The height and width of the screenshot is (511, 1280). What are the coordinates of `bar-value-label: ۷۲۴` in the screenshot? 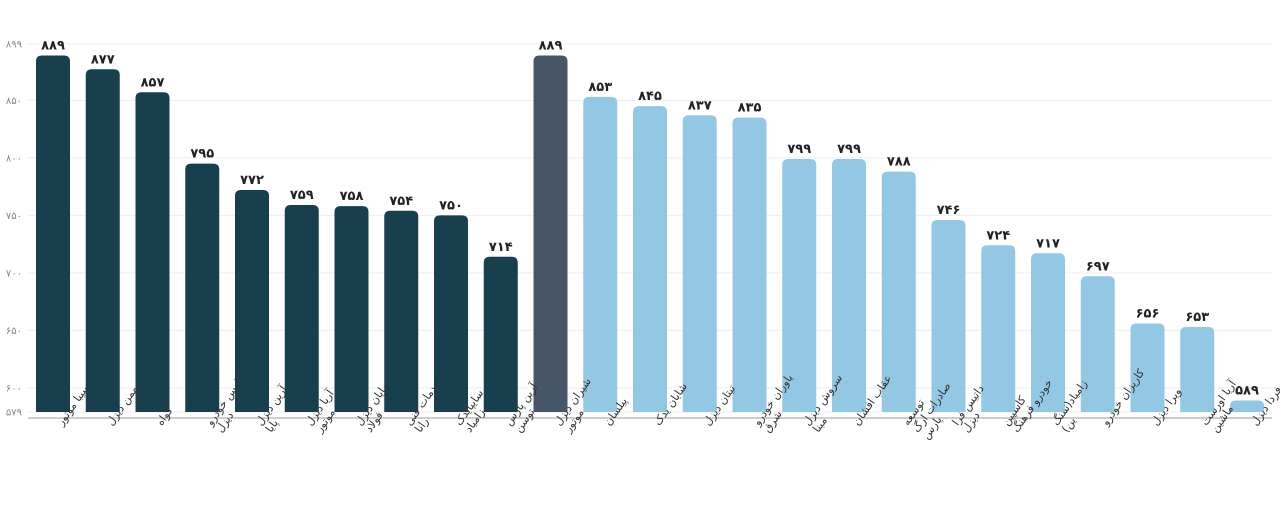 It's located at (998, 235).